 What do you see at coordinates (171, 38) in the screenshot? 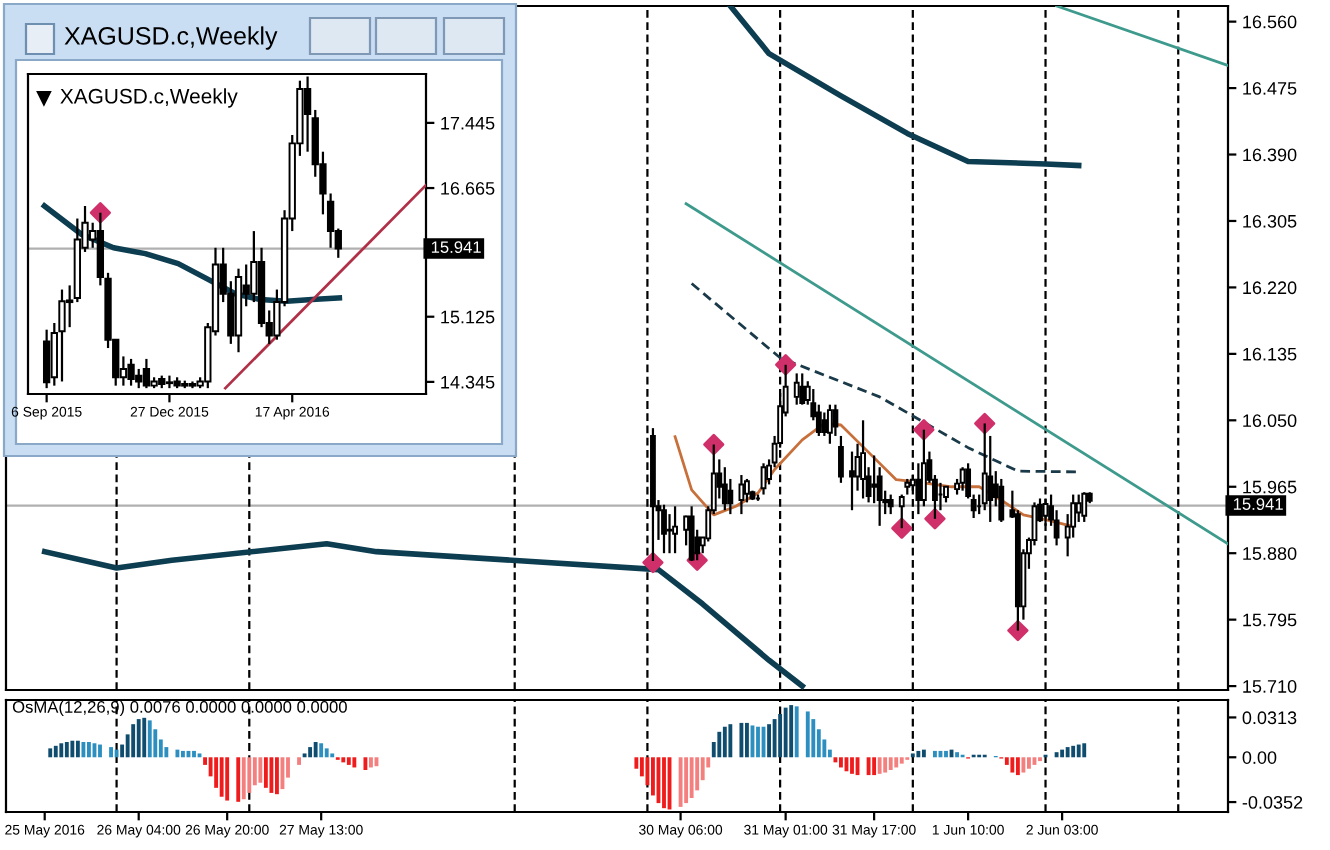
I see `chart-title: XAGUSD.c,Weekly` at bounding box center [171, 38].